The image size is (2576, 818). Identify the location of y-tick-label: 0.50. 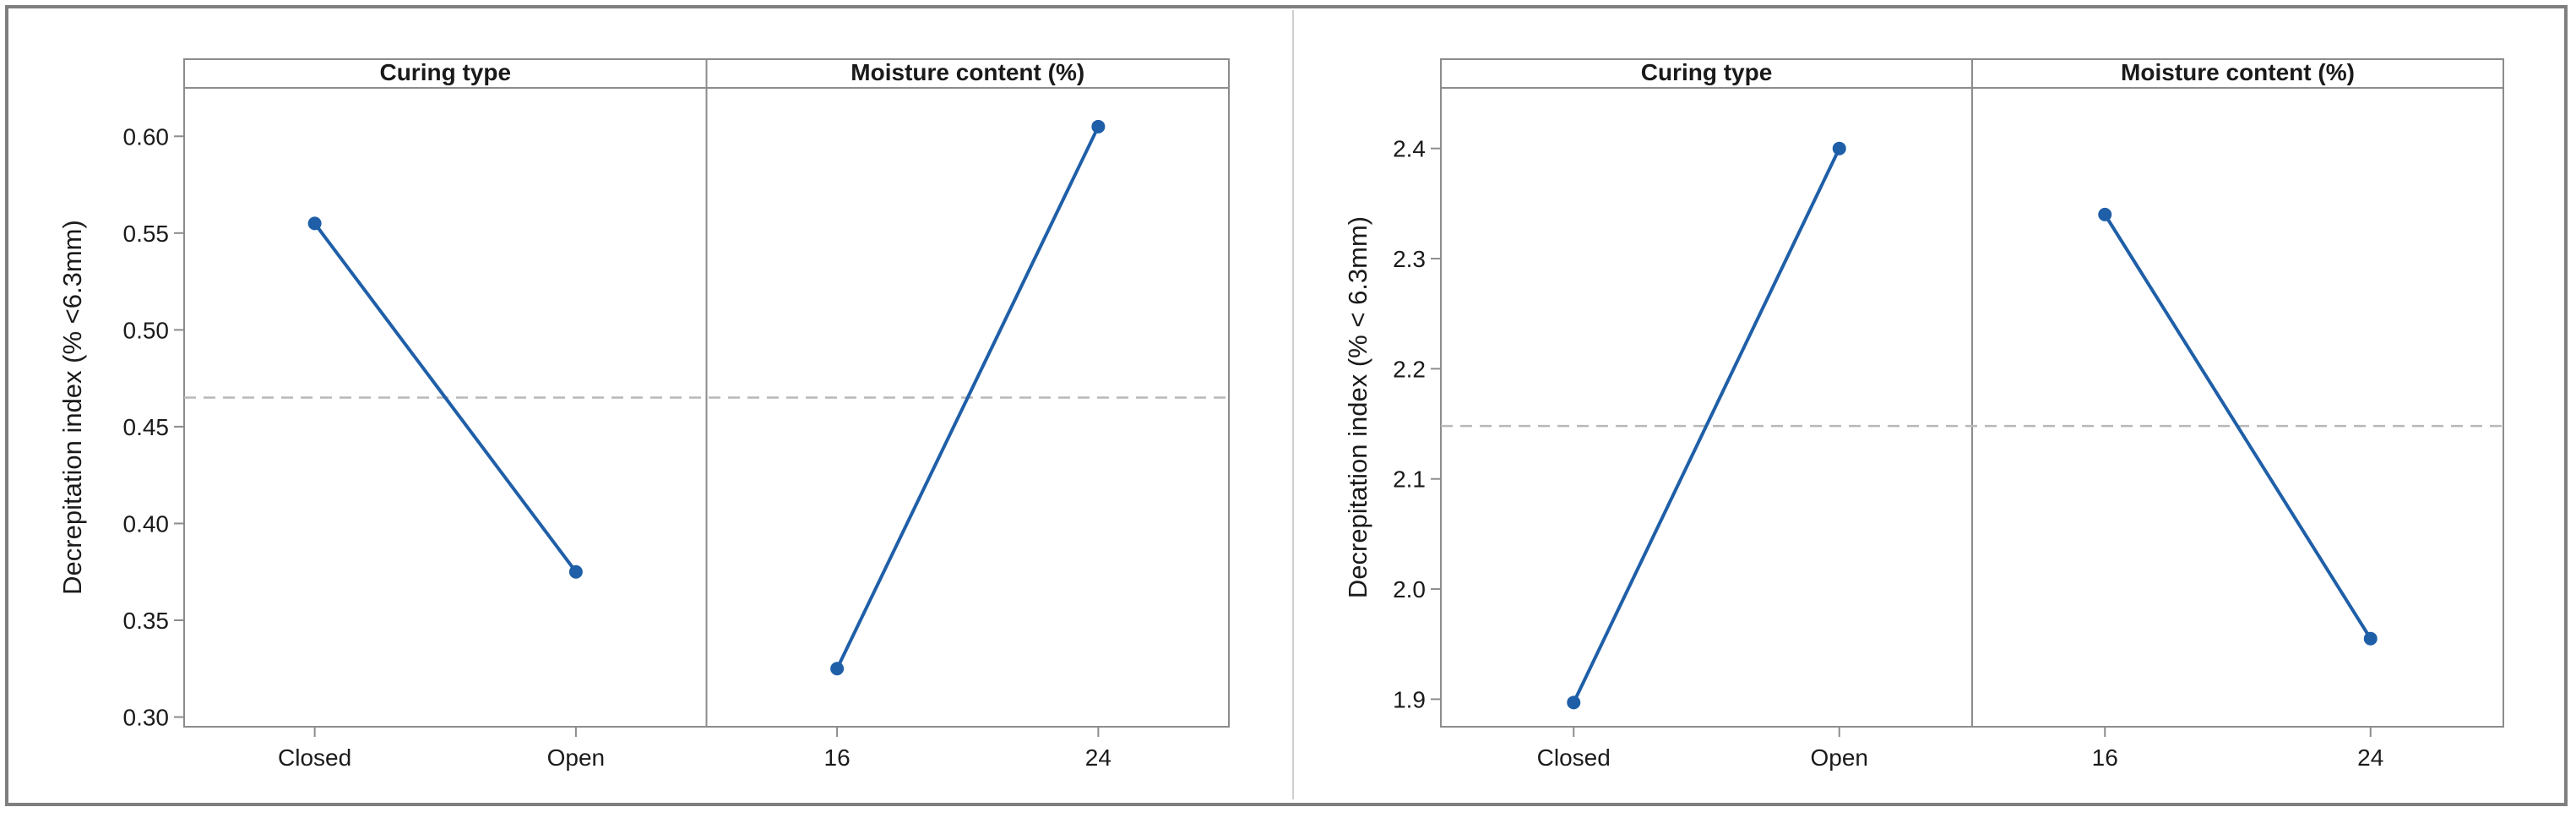
(146, 330).